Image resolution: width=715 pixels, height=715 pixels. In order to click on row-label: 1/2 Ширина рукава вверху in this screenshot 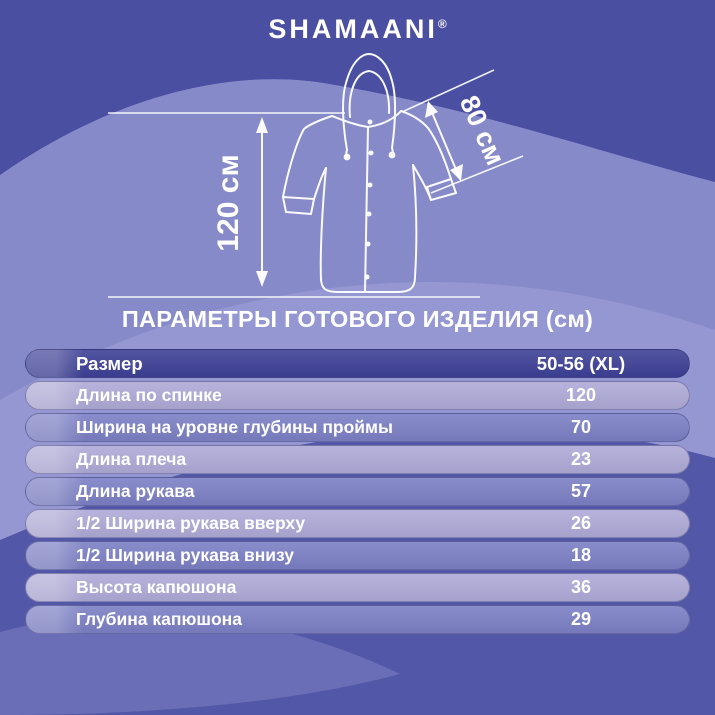, I will do `click(191, 523)`.